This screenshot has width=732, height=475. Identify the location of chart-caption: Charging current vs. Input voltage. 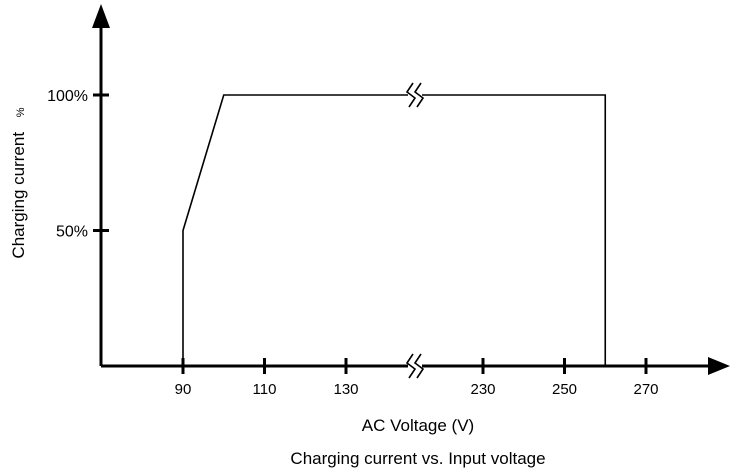
(417, 458).